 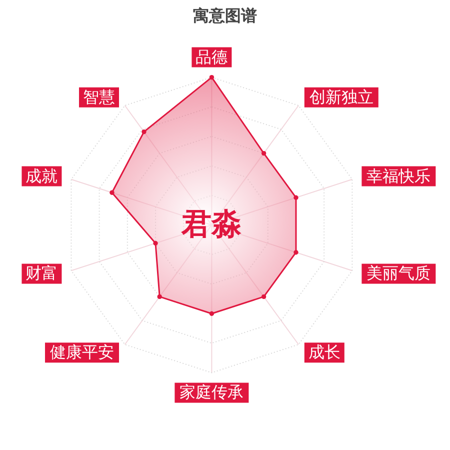 What do you see at coordinates (225, 15) in the screenshot?
I see `chart-title: 寓意图谱` at bounding box center [225, 15].